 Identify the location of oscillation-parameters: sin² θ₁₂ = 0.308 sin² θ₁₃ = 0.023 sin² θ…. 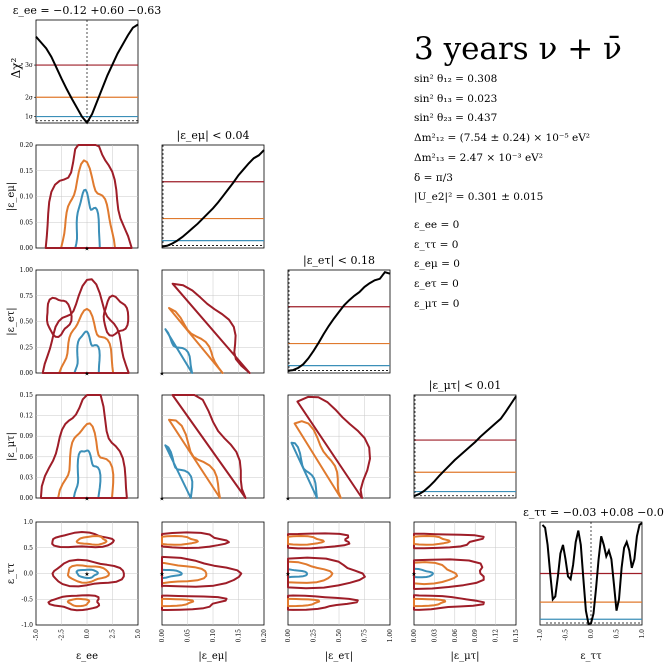
(536, 139).